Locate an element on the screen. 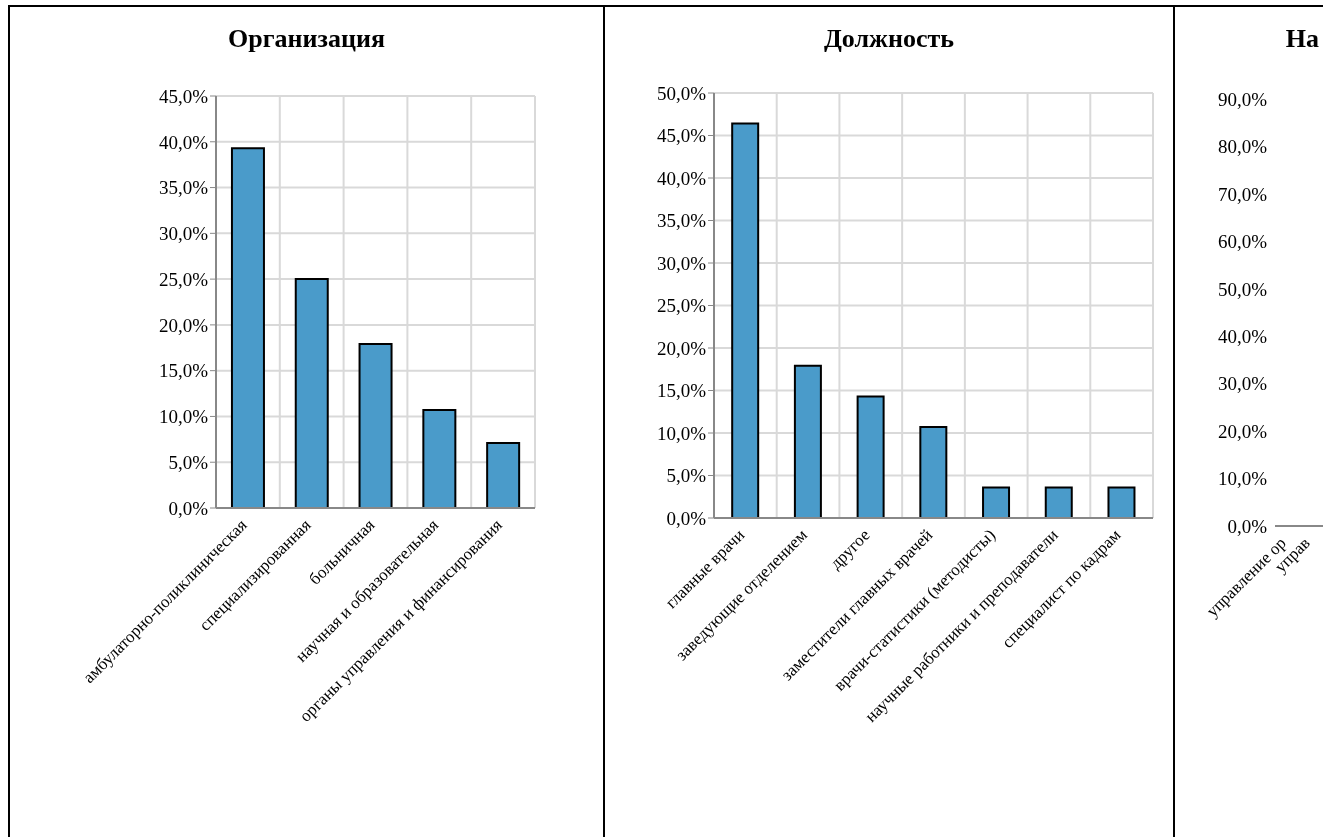 Image resolution: width=1323 pixels, height=837 pixels. y-tick-label: 90,0% is located at coordinates (1242, 99).